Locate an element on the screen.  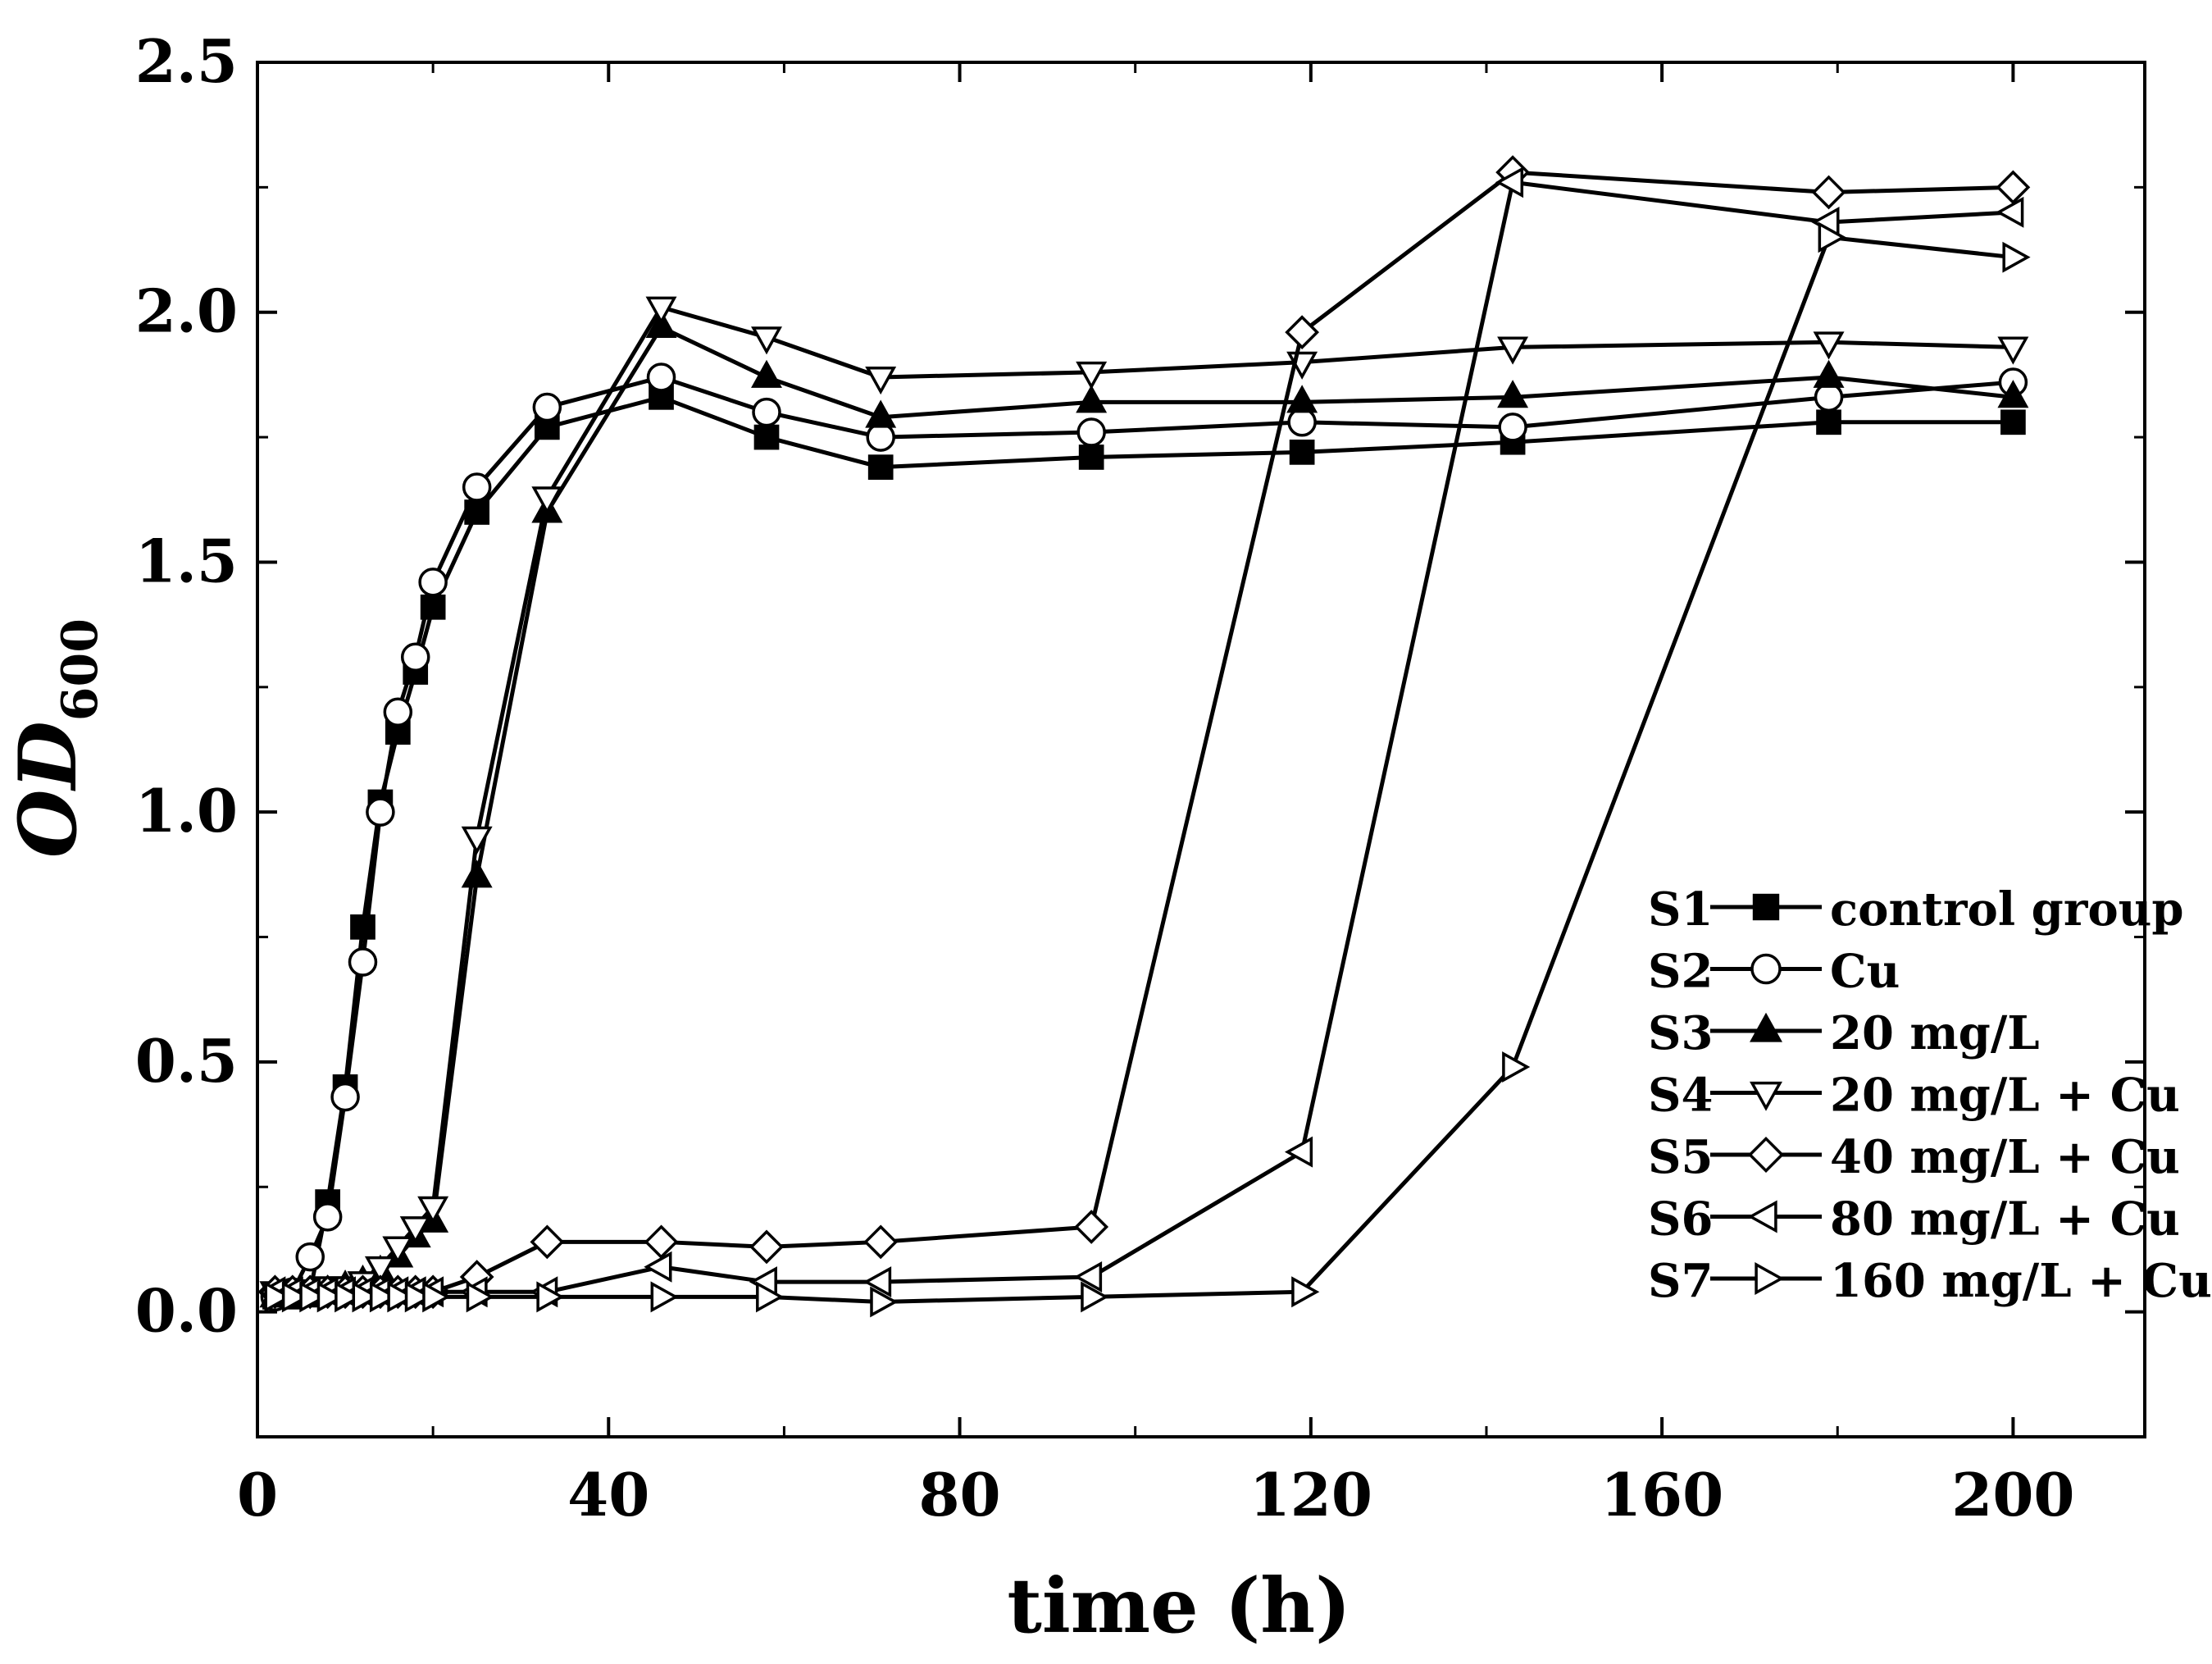
legend-label: Cu is located at coordinates (1865, 972).